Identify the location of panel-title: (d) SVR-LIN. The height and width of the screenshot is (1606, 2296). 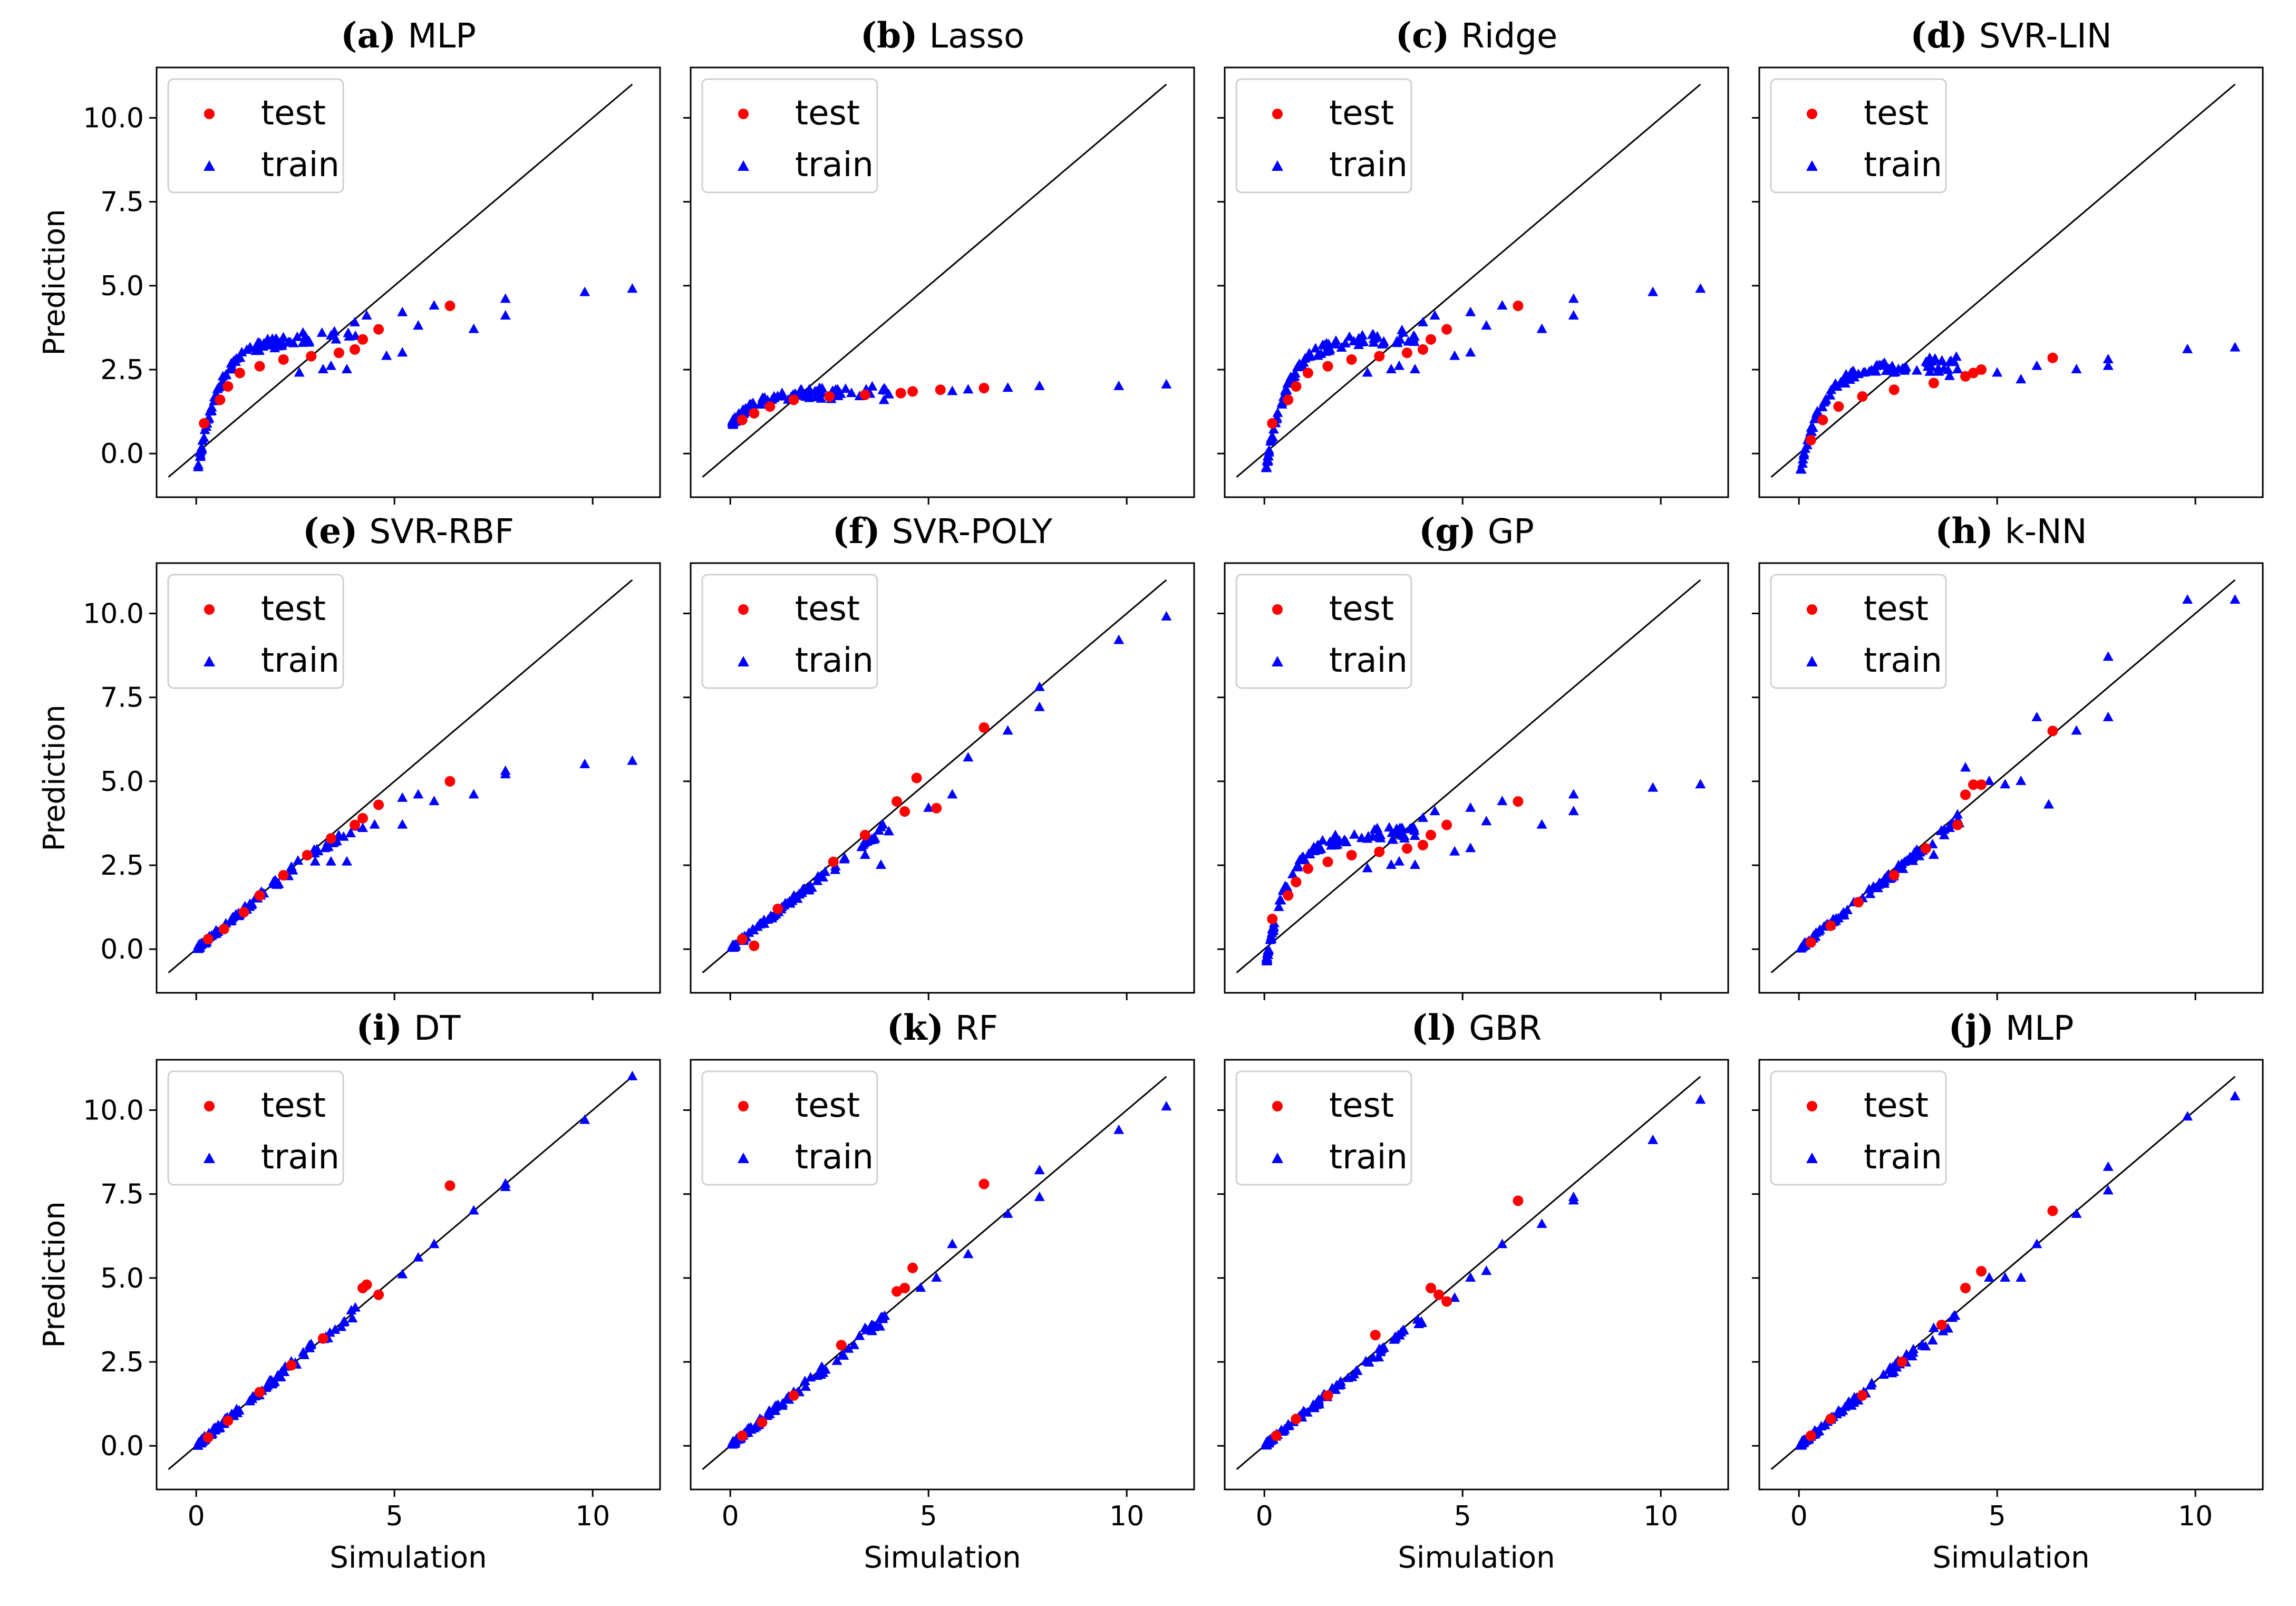
(2010, 35).